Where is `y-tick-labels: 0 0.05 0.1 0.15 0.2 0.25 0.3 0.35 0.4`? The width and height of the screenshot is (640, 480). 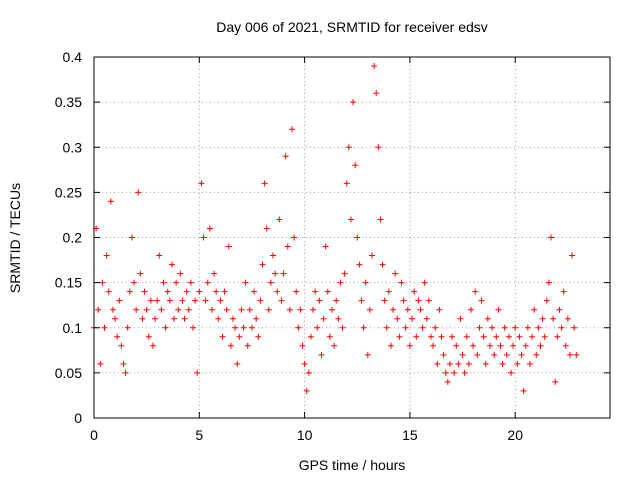 y-tick-labels: 0 0.05 0.1 0.15 0.2 0.25 0.3 0.35 0.4 is located at coordinates (68, 237).